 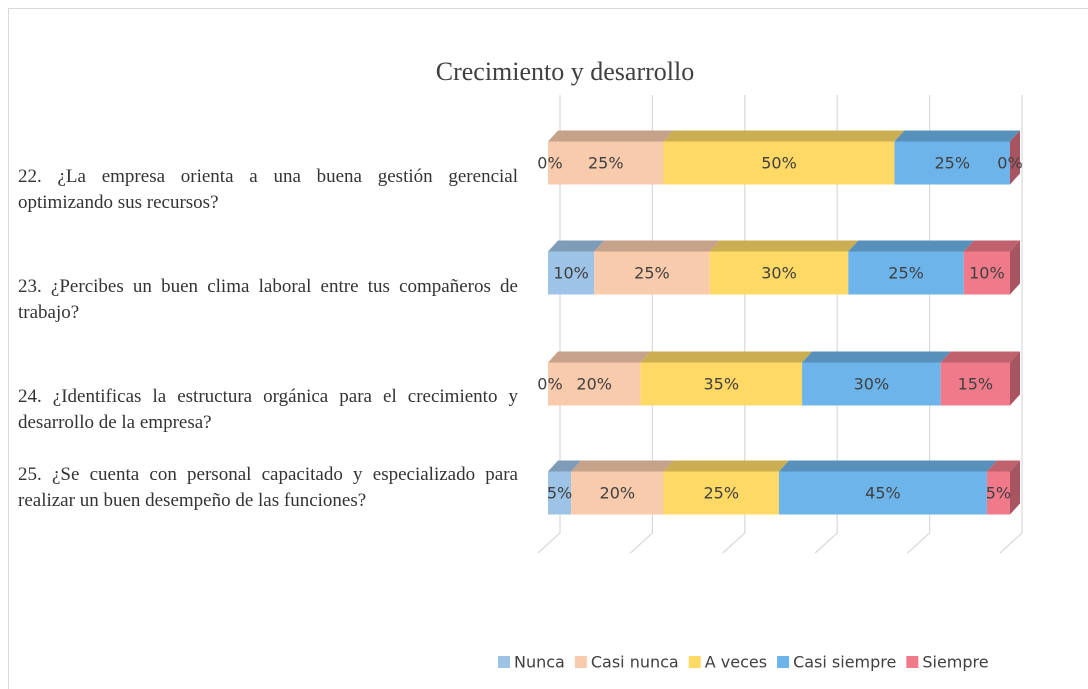 I want to click on legend-label: Casi nunca, so click(x=635, y=662).